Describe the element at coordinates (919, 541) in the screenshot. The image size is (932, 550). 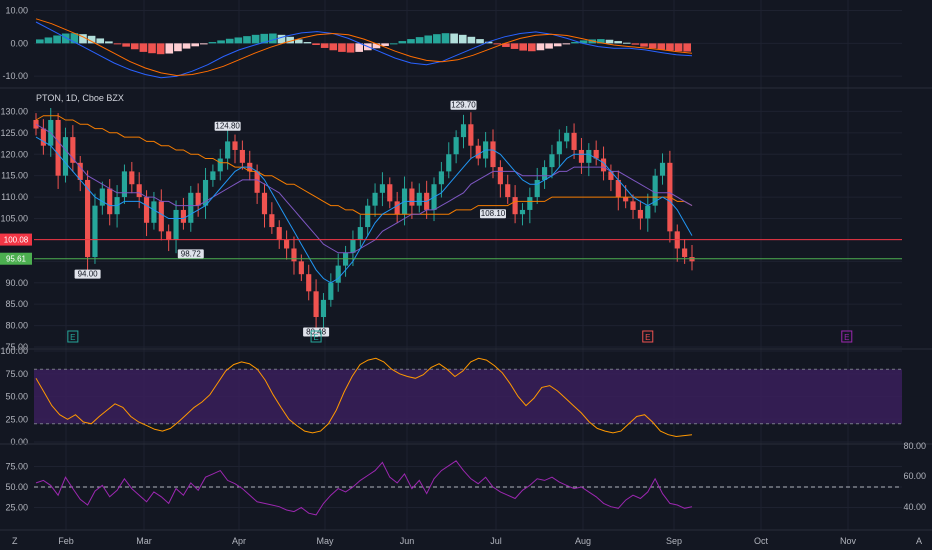
I see `corner-label-right: A` at that location.